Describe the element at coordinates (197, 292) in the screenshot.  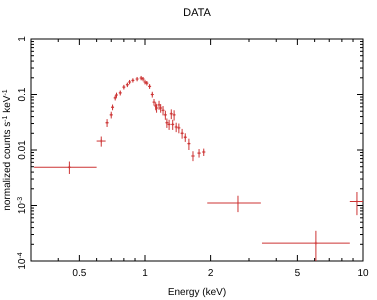
I see `x-axis-title: Energy (keV)` at that location.